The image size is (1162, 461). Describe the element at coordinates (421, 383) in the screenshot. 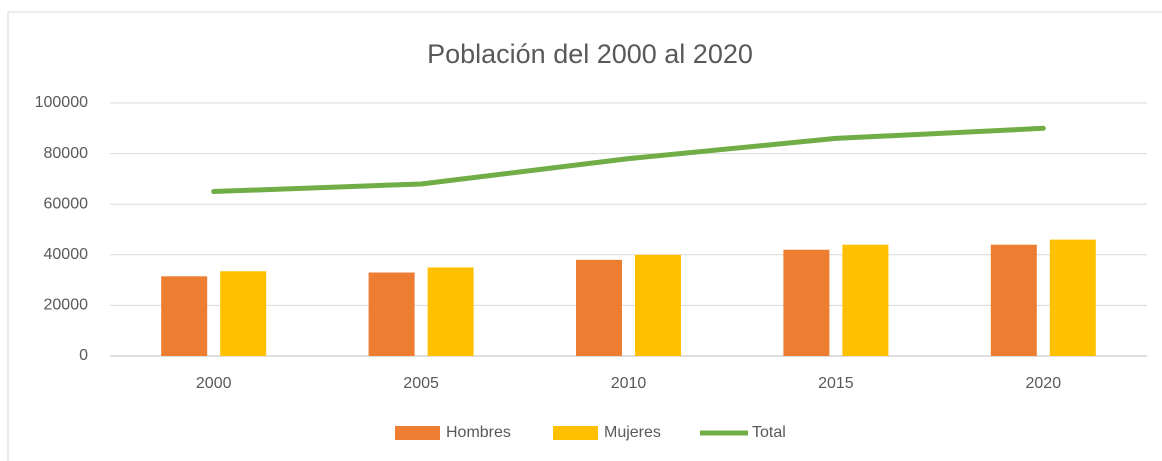

I see `x-tick-label: 2005` at that location.